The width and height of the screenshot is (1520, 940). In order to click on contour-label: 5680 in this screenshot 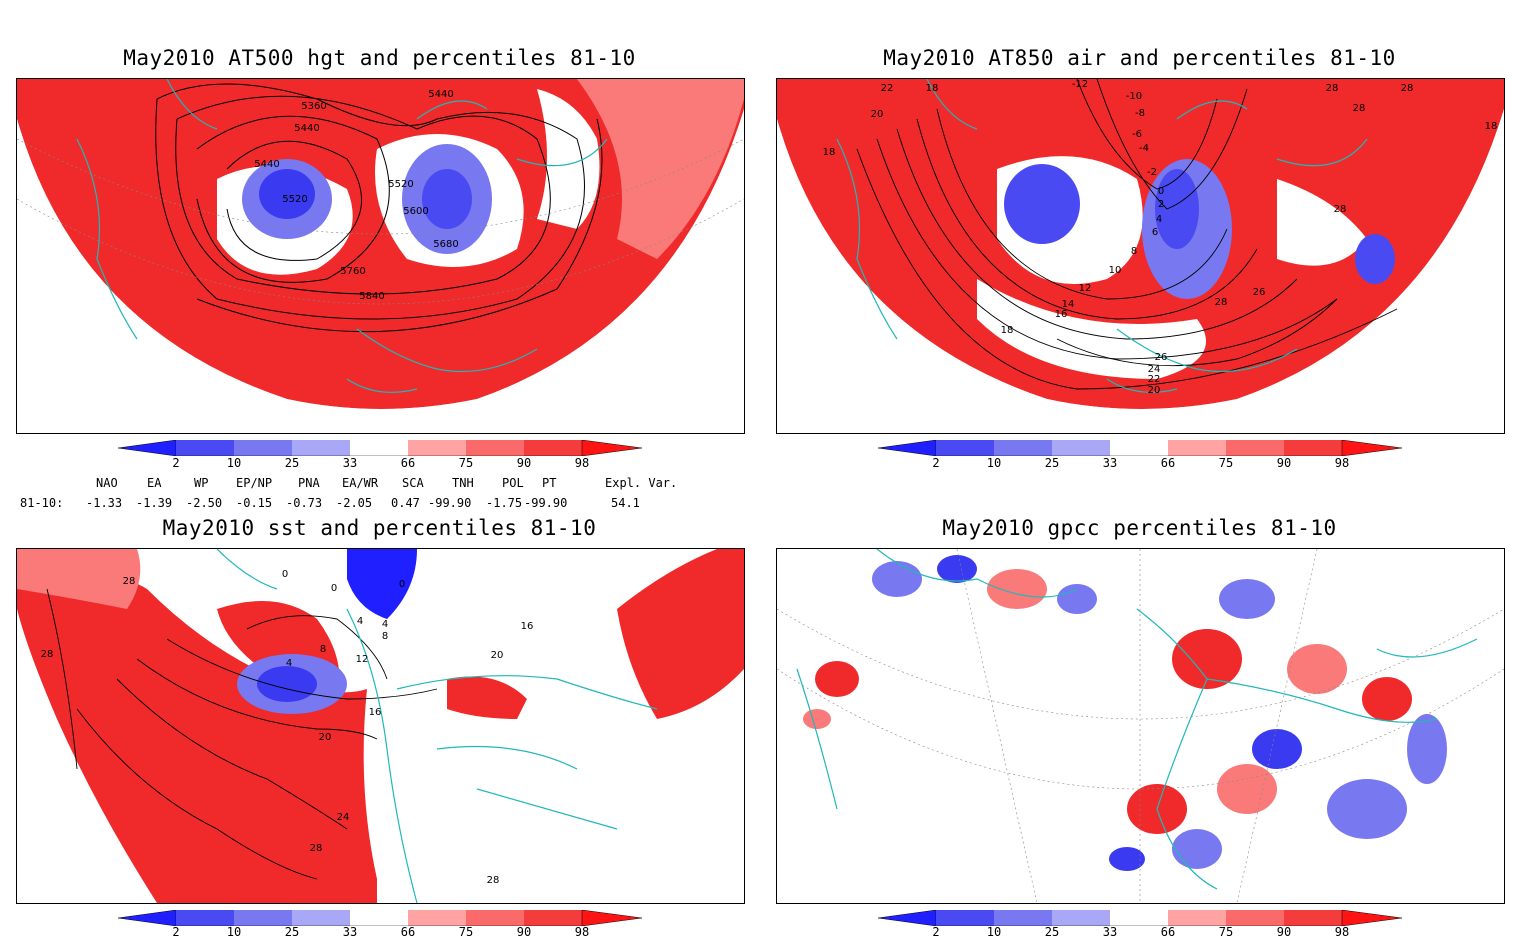, I will do `click(445, 244)`.